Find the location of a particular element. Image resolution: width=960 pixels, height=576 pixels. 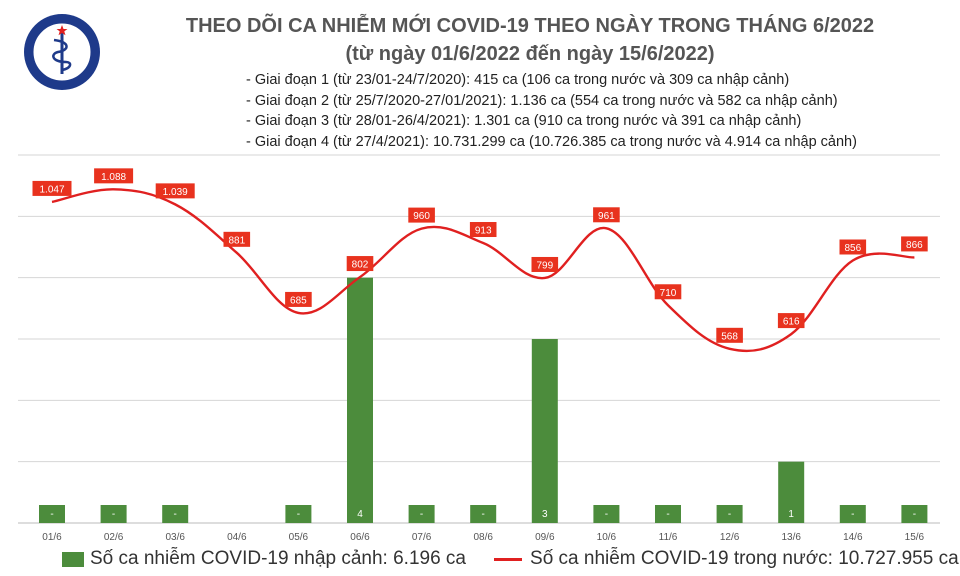

legend-swatch-bar is located at coordinates (73, 559).